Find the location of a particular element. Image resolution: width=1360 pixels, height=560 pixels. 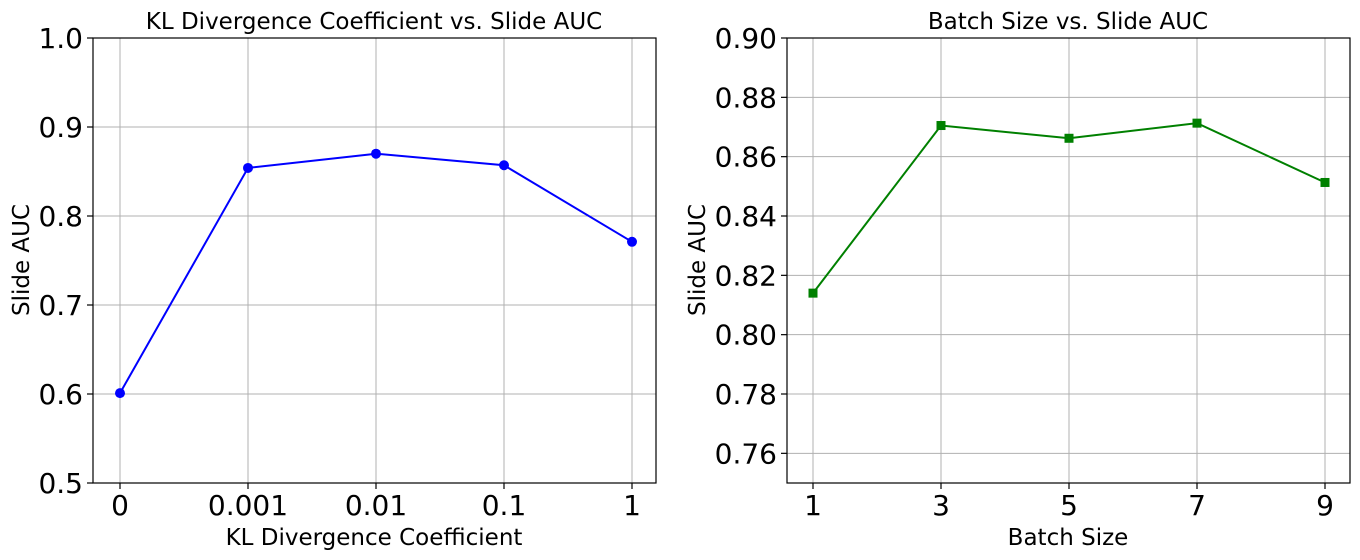

x-tick-label: 0.001 is located at coordinates (248, 505).